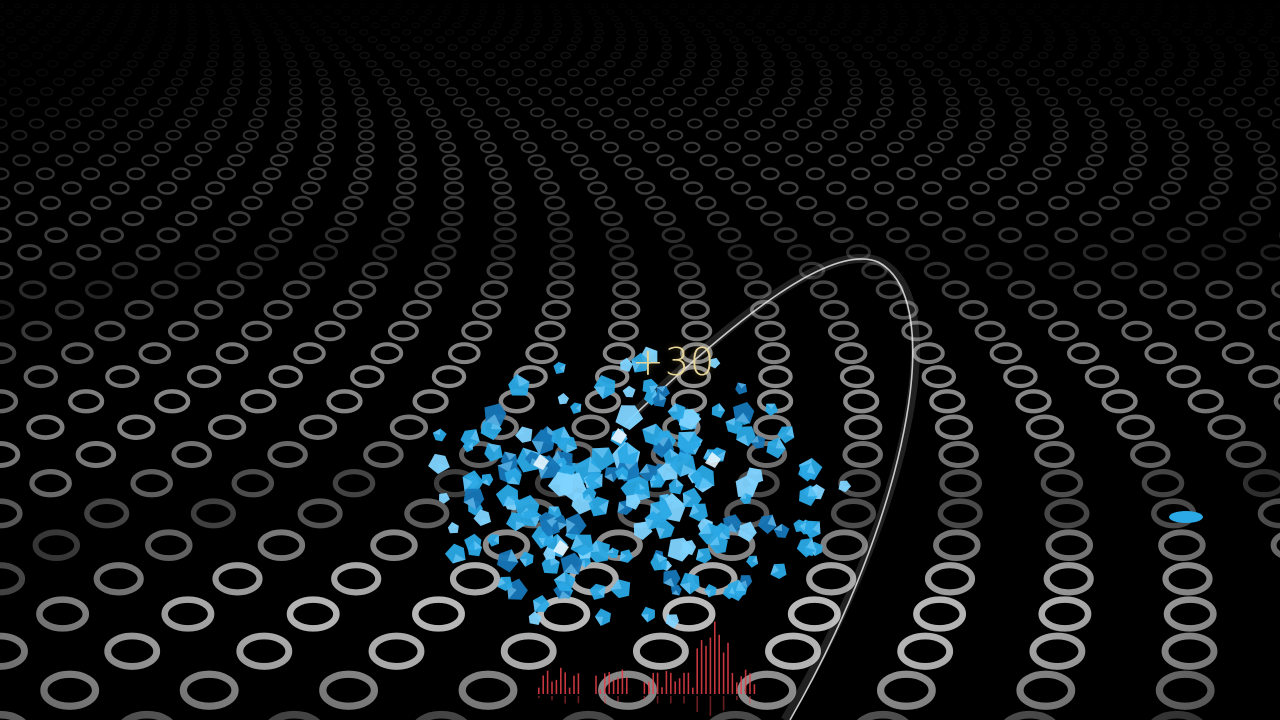 Image resolution: width=1280 pixels, height=720 pixels. I want to click on stray-shard, so click(1186, 517).